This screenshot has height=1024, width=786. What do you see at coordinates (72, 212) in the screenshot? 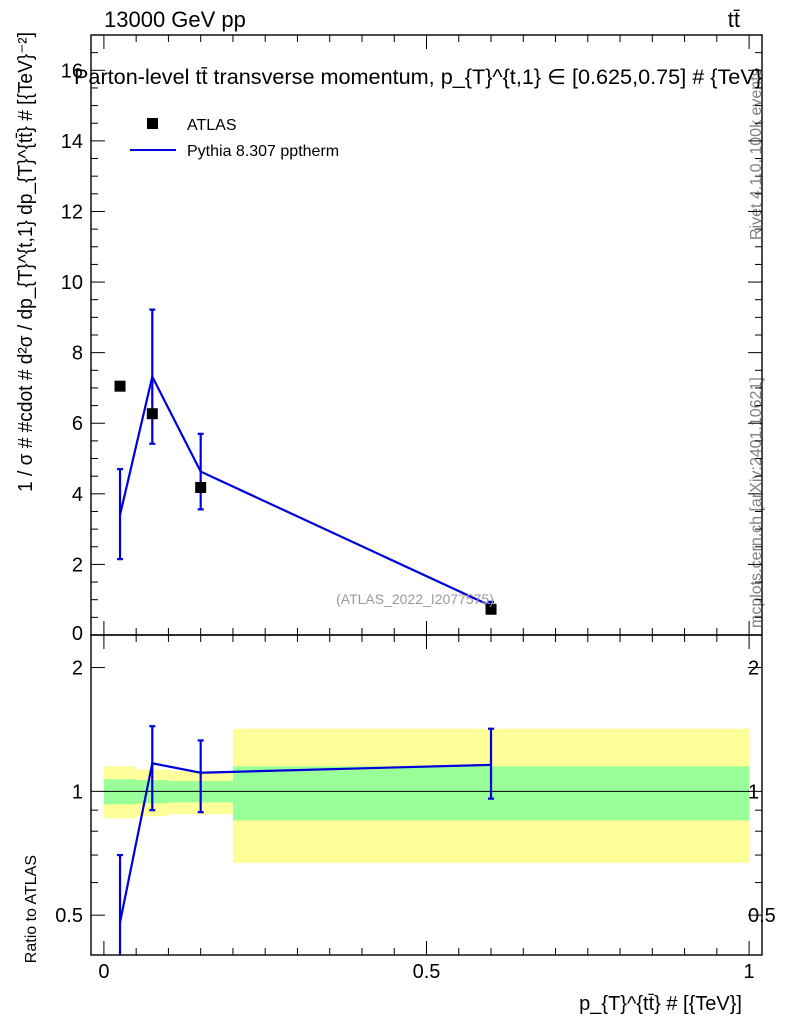
I see `main-y-tick-label: 12` at bounding box center [72, 212].